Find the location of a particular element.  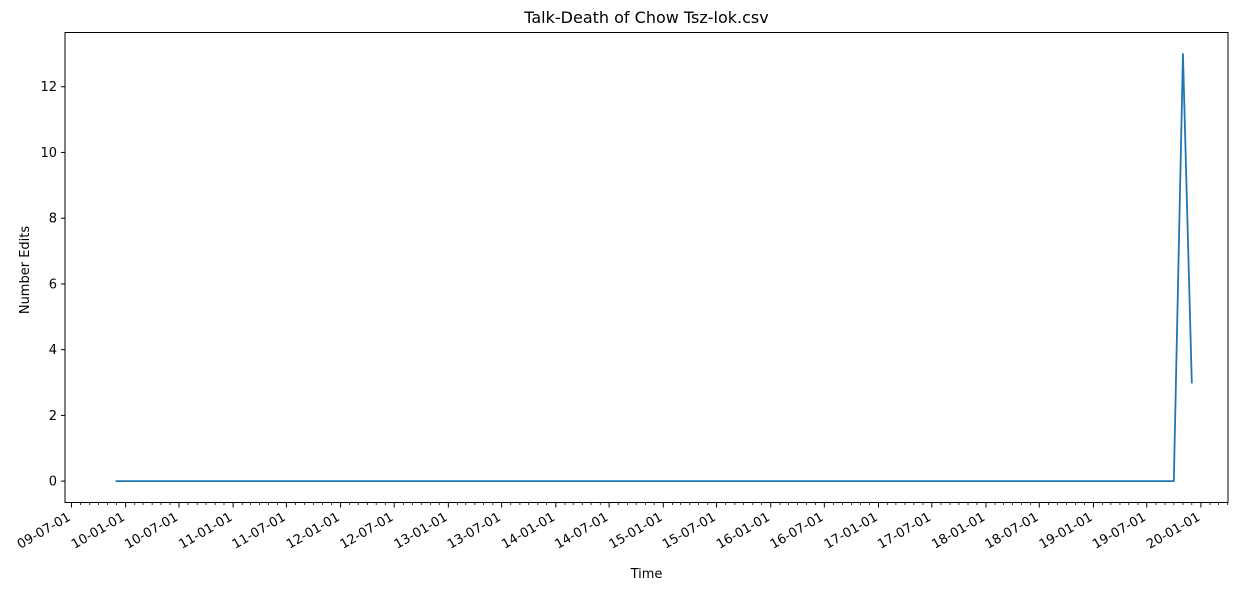

y-tick-label: 0 is located at coordinates (53, 482).